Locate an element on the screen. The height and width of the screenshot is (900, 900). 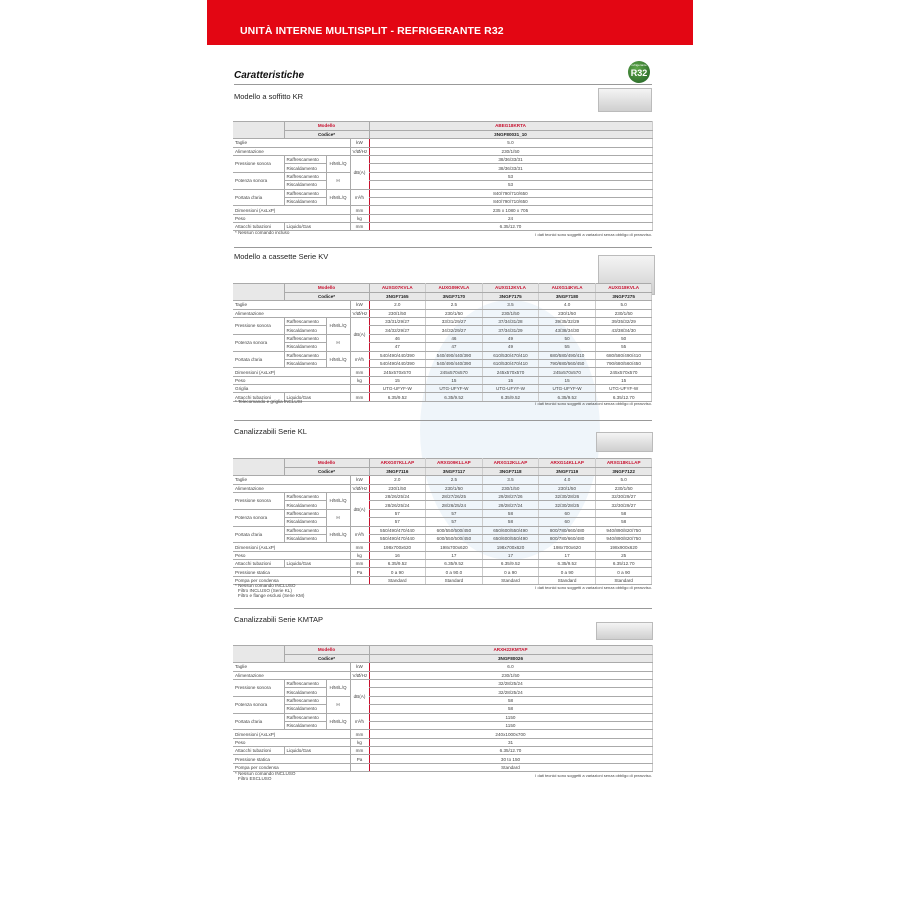
value-cell: 28/26/25/24 is located at coordinates (454, 505).